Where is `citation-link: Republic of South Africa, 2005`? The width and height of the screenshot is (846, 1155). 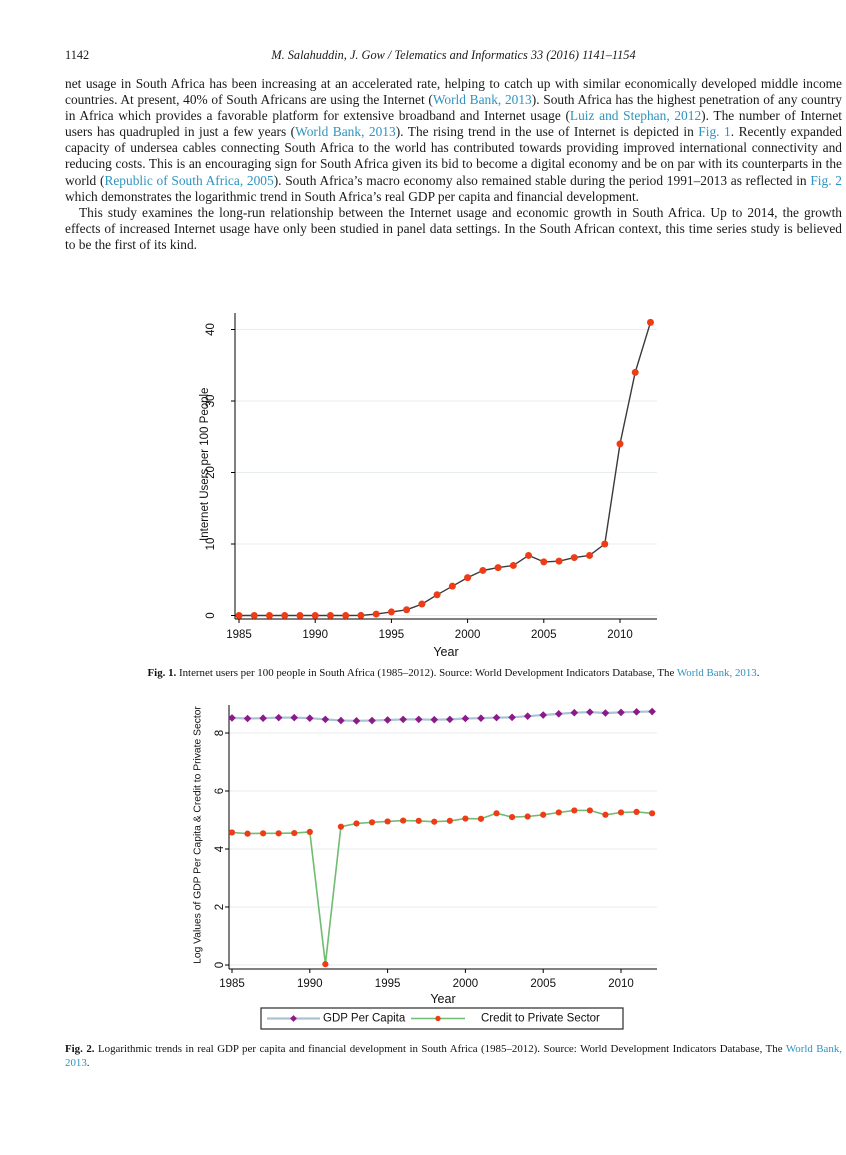
citation-link: Republic of South Africa, 2005 is located at coordinates (189, 180).